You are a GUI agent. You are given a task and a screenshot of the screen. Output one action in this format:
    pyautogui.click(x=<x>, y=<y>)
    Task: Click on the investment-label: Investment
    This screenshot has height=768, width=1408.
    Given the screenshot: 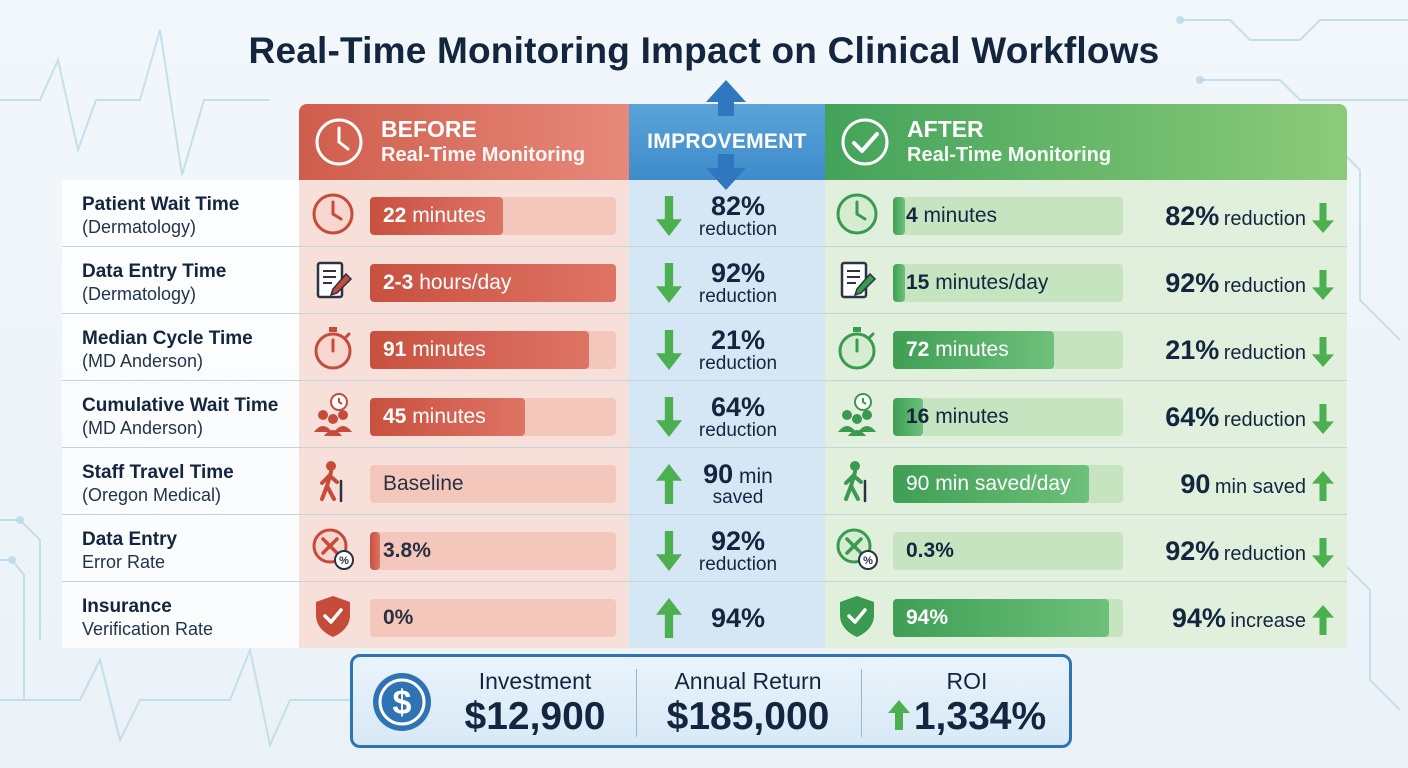 What is the action you would take?
    pyautogui.click(x=535, y=681)
    